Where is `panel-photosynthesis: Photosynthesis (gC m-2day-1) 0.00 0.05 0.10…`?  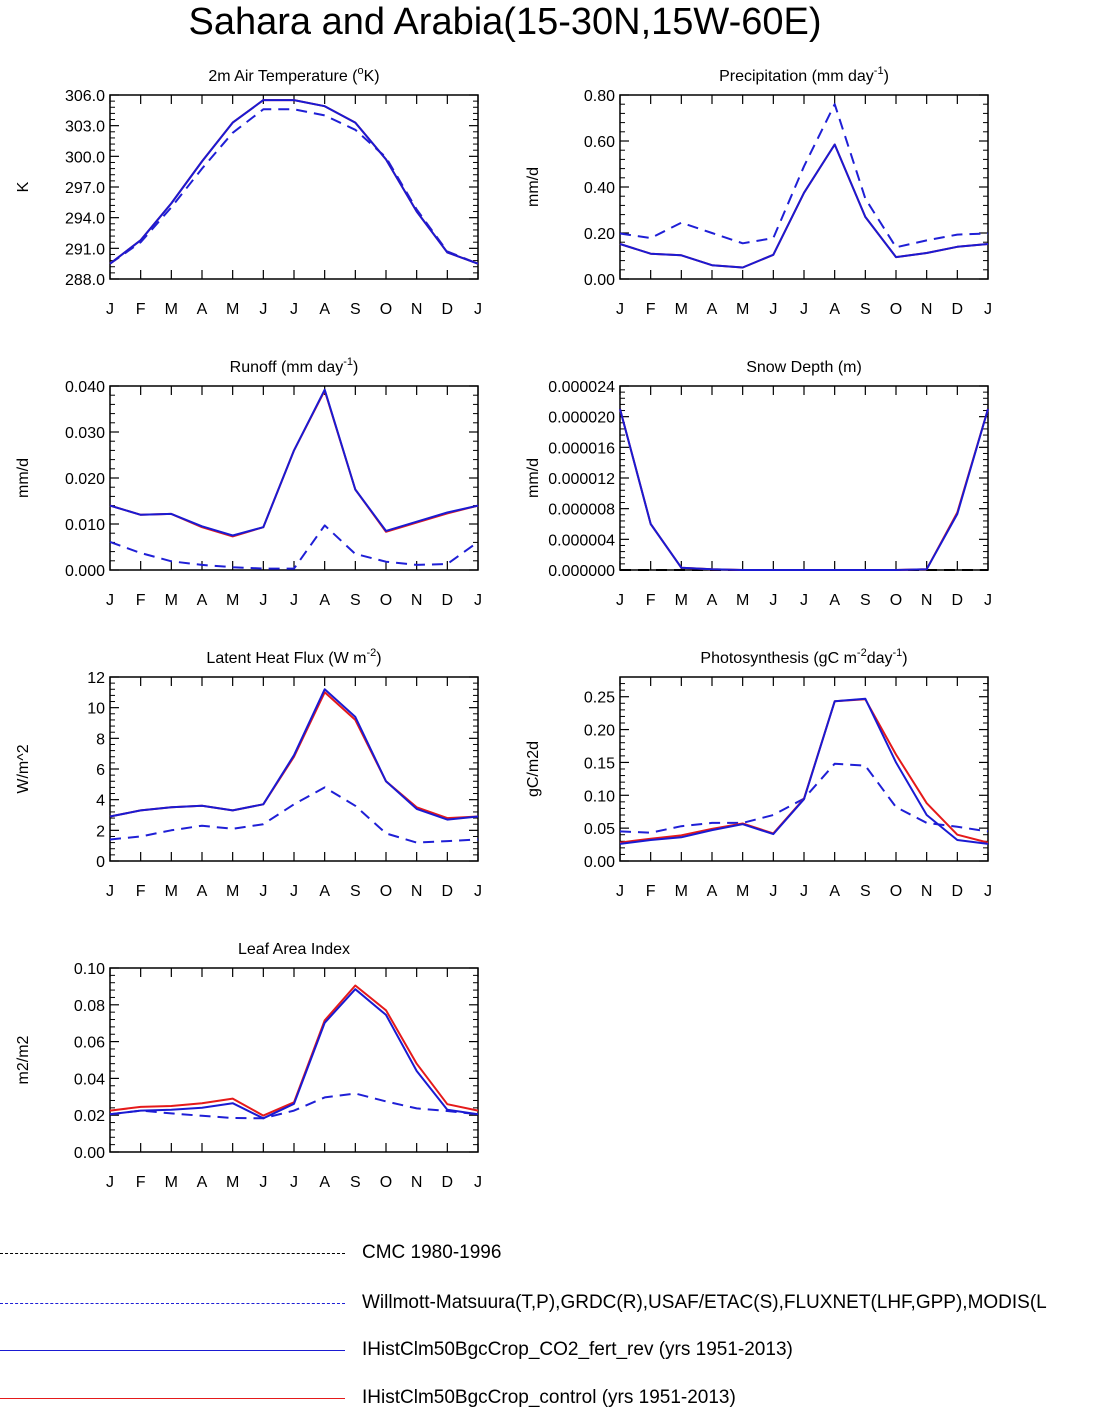
panel-photosynthesis: Photosynthesis (gC m-2day-1) 0.00 0.05 0.10… is located at coordinates (758, 773).